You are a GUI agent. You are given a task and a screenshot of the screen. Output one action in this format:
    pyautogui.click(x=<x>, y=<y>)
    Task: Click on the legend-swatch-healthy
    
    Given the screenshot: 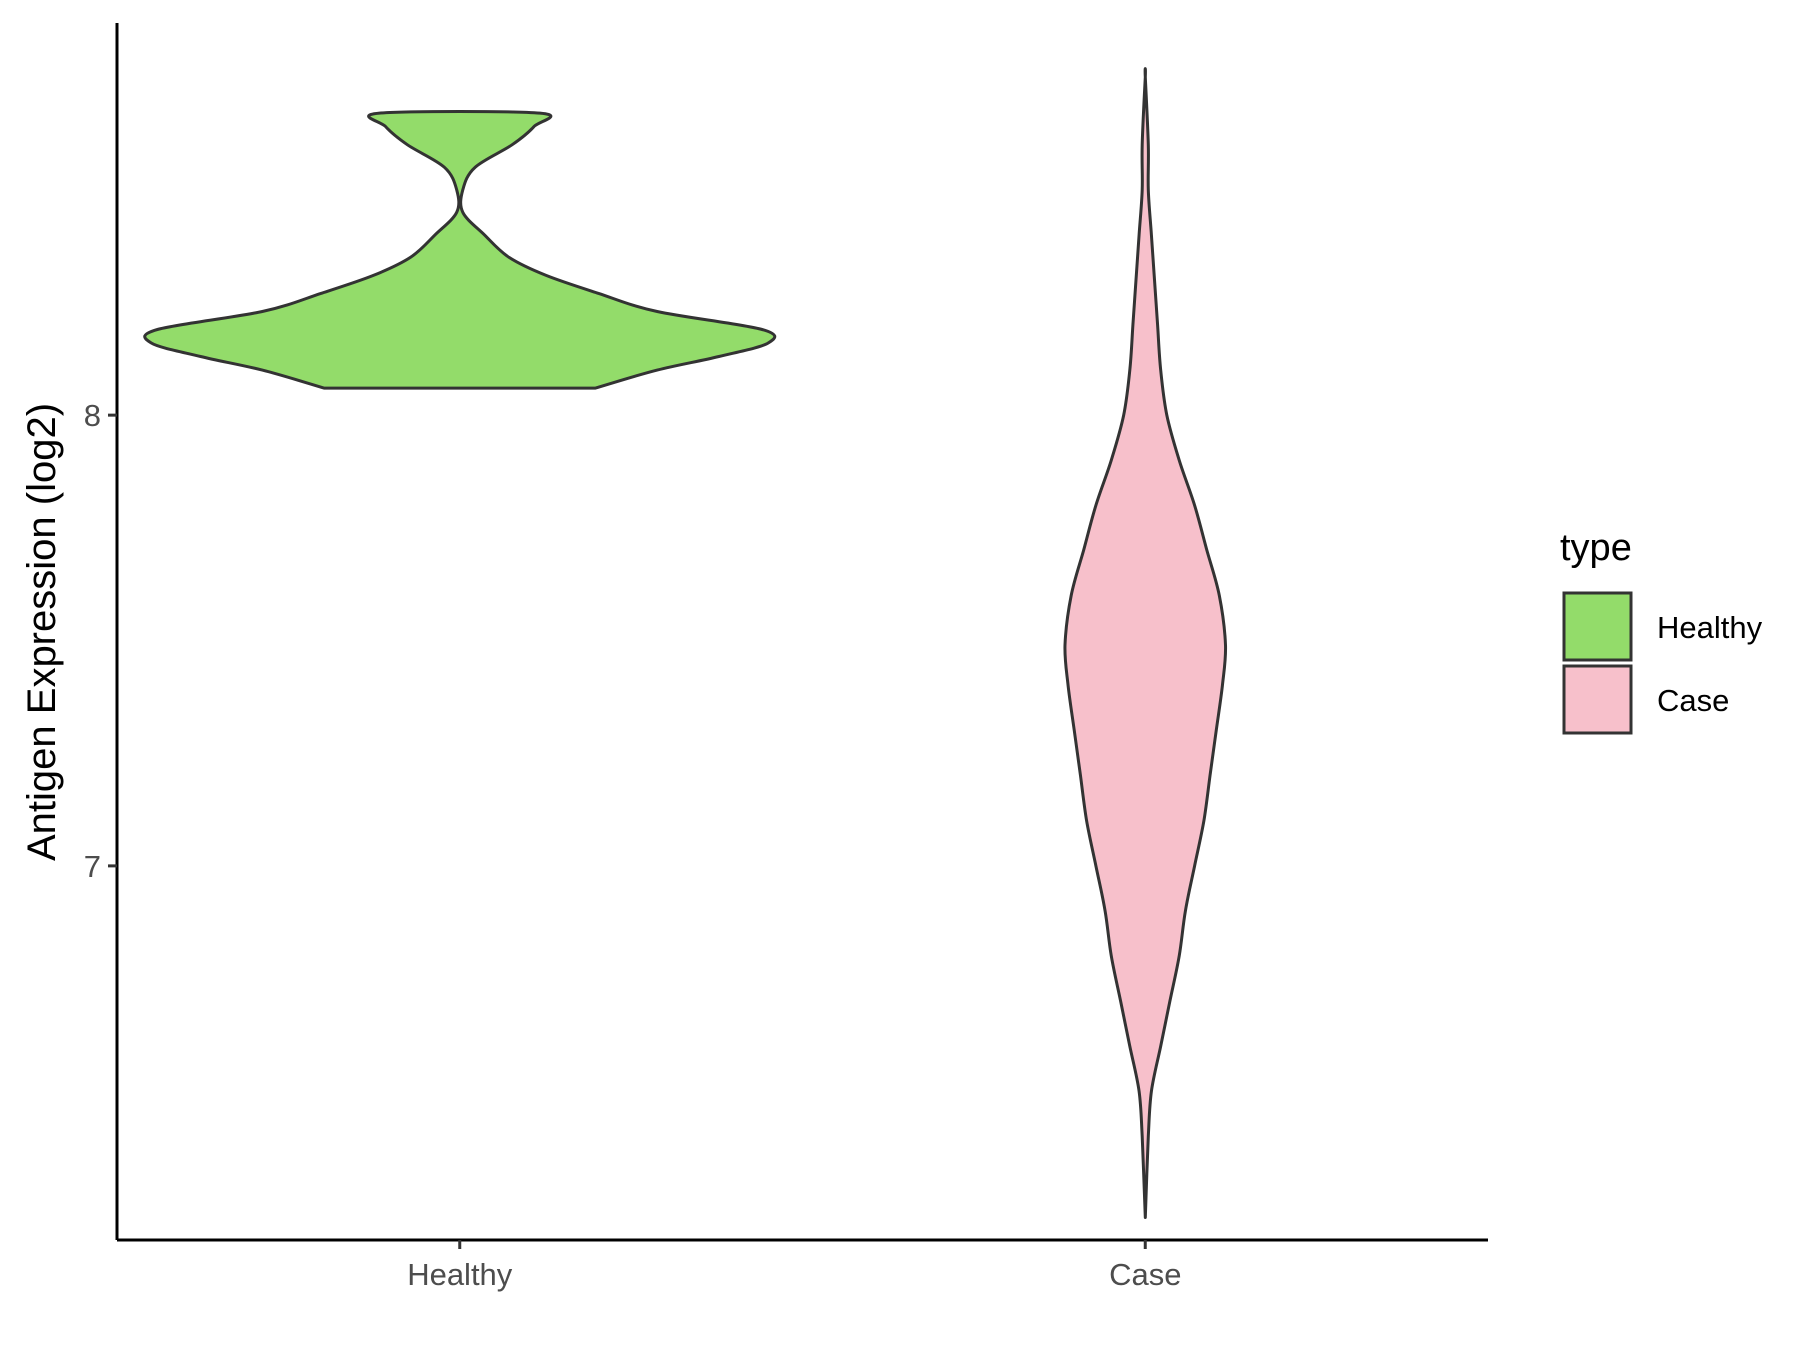 What is the action you would take?
    pyautogui.click(x=1597, y=626)
    